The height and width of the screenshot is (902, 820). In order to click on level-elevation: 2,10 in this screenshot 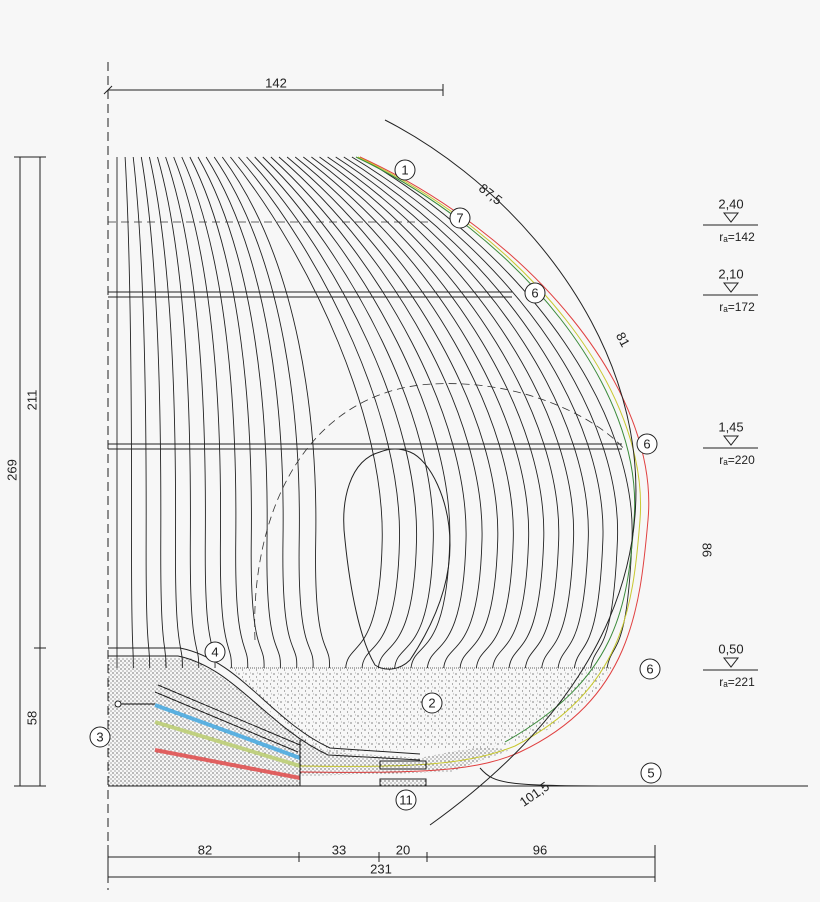, I will do `click(730, 273)`.